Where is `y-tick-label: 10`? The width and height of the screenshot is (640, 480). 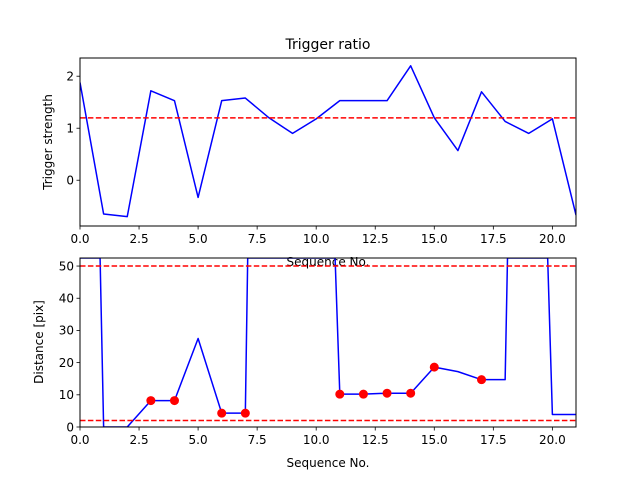 y-tick-label: 10 is located at coordinates (66, 395).